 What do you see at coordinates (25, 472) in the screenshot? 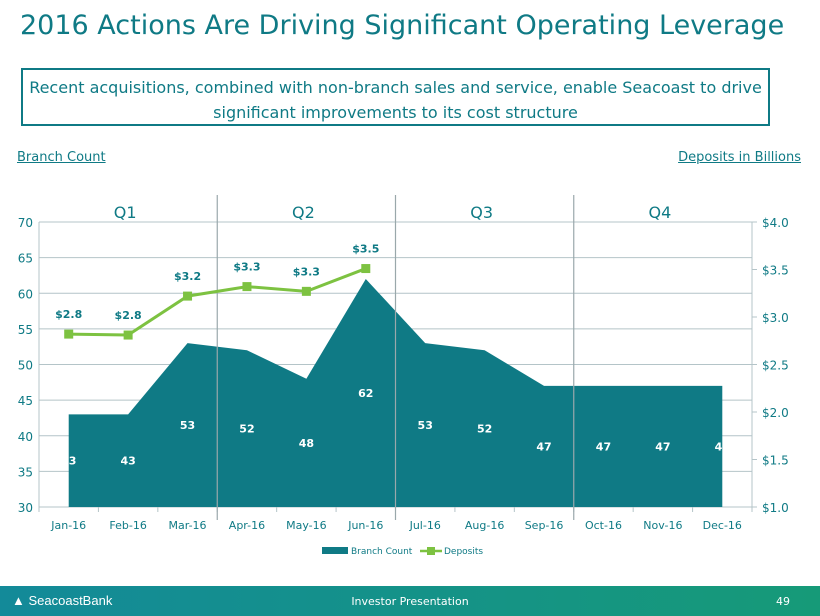
I see `left-tick-label: 35` at bounding box center [25, 472].